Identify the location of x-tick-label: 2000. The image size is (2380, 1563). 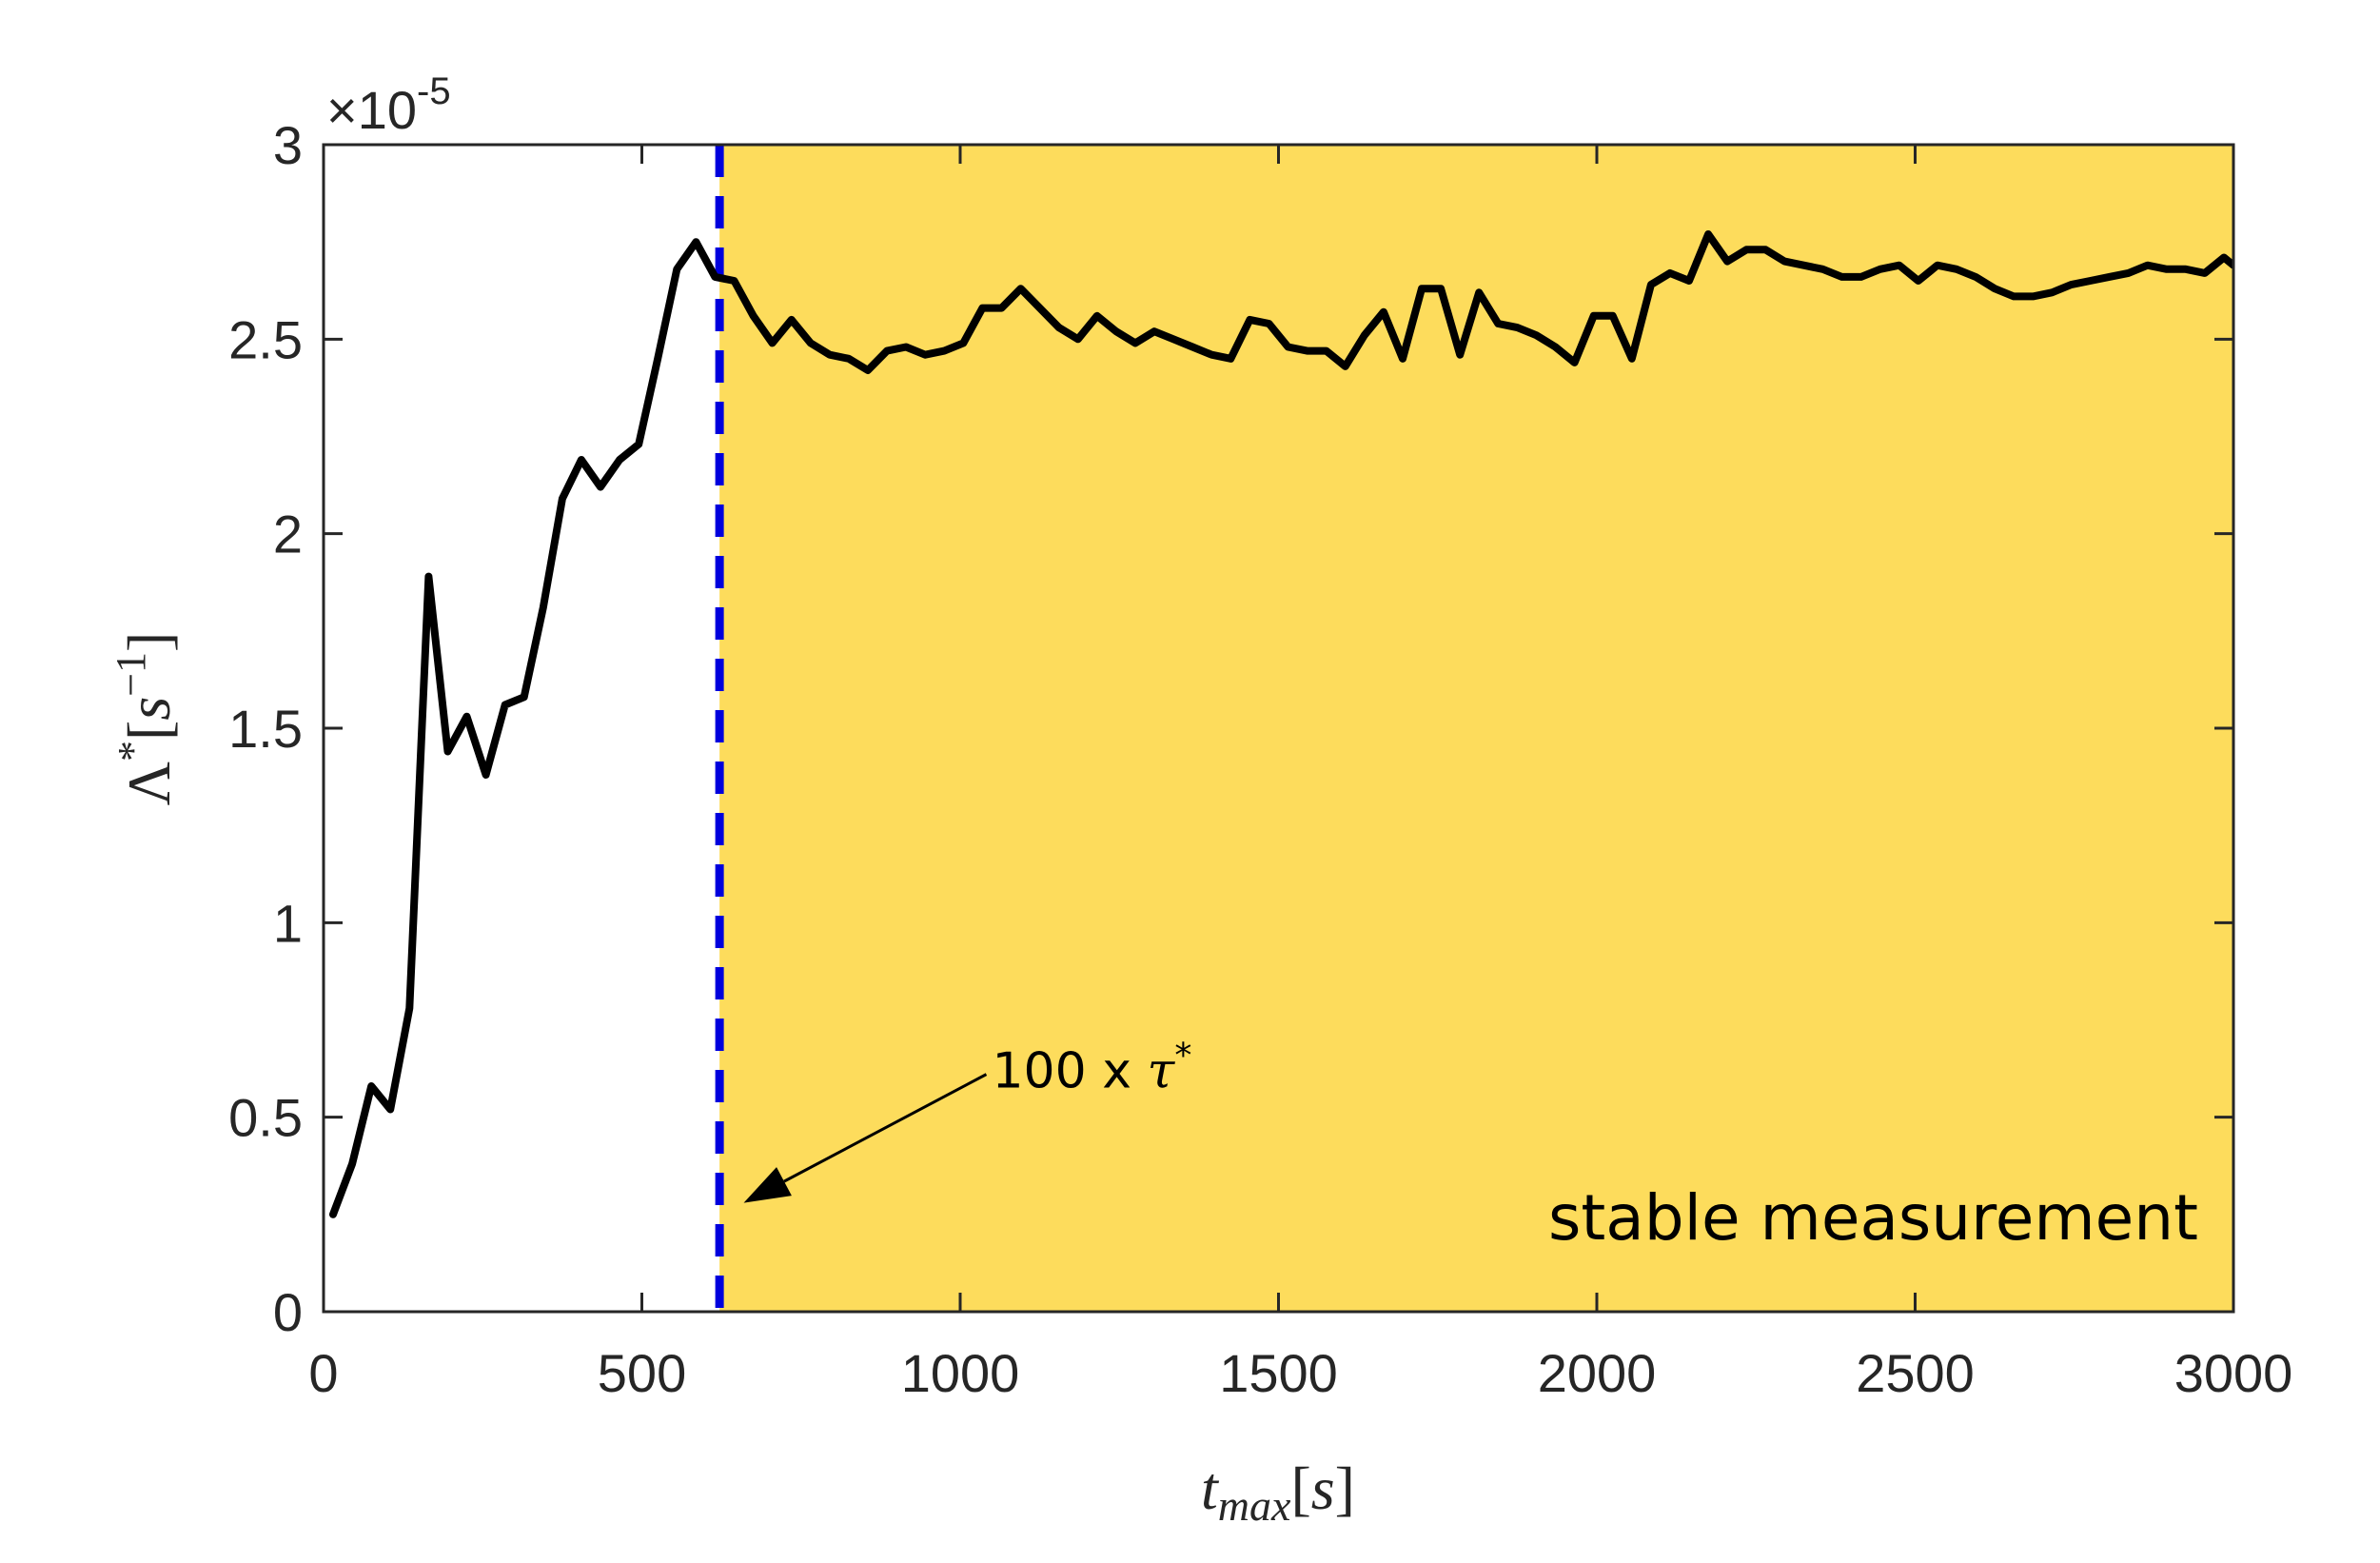
(1597, 1373).